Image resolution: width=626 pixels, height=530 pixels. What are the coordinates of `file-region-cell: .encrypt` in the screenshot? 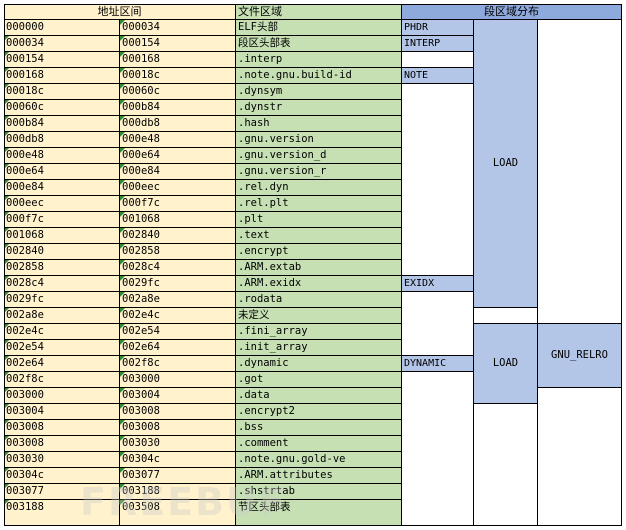 It's located at (319, 252).